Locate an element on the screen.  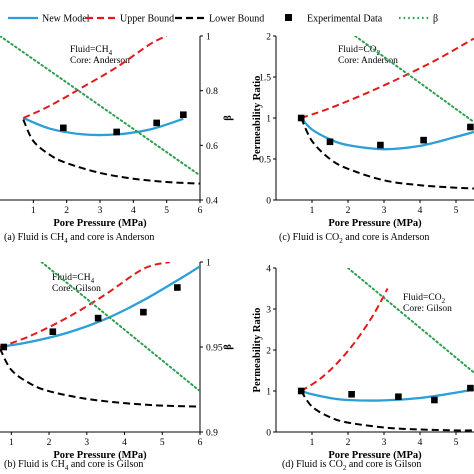
panel-c-plot-area is located at coordinates (387, 113).